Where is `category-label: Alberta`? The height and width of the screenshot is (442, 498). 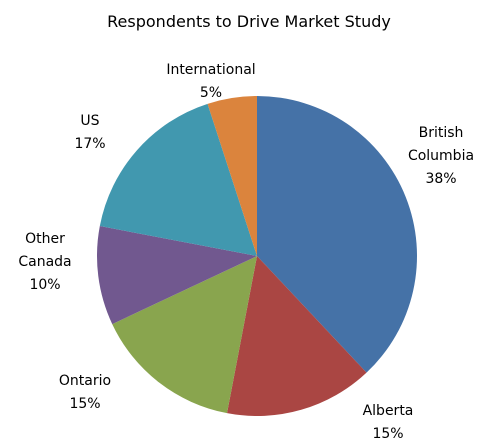 category-label: Alberta is located at coordinates (388, 411).